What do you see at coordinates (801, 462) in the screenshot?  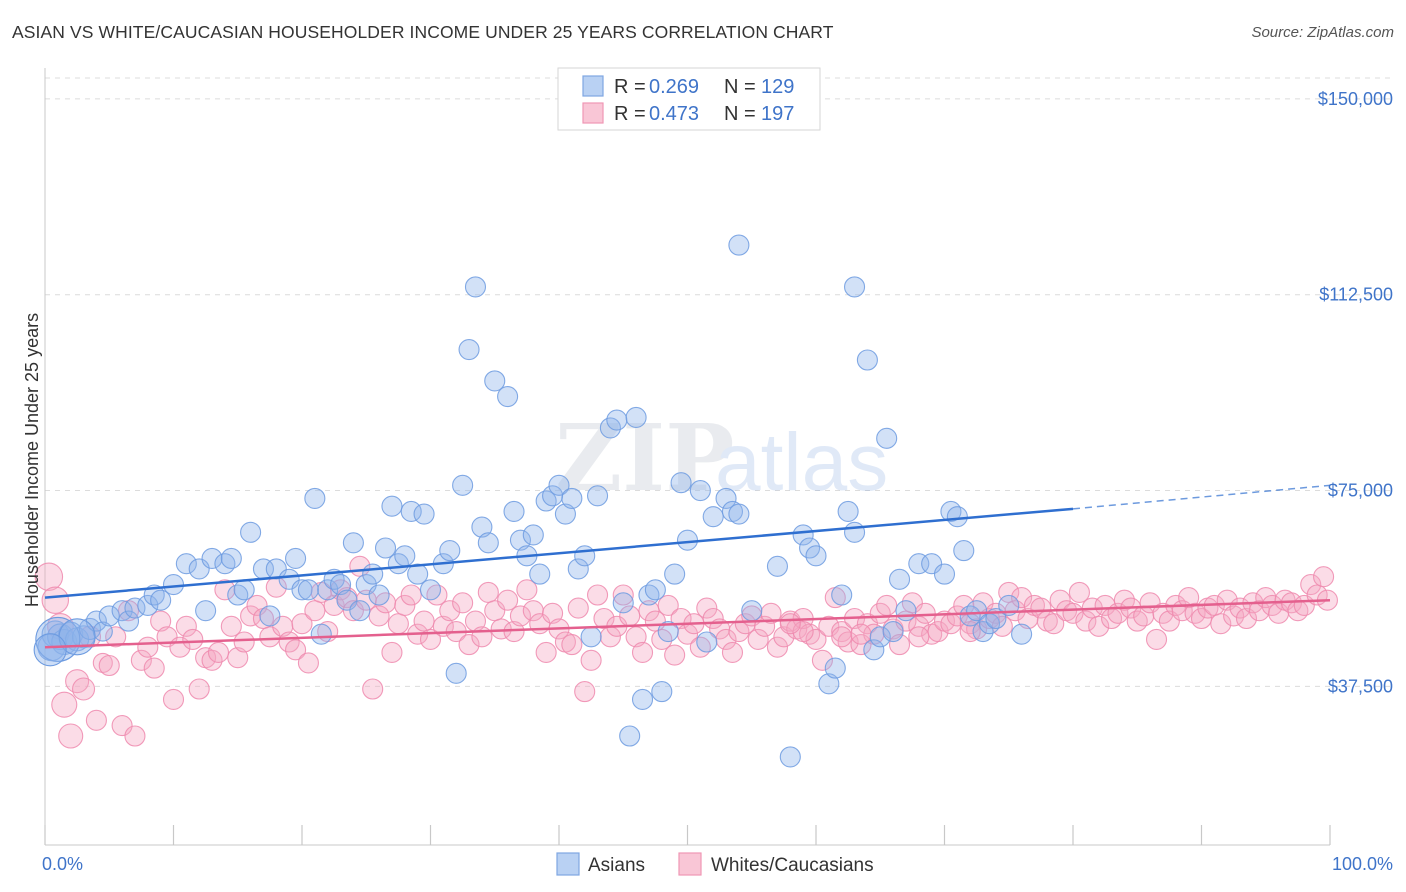 I see `watermark-atlas: atlas` at bounding box center [801, 462].